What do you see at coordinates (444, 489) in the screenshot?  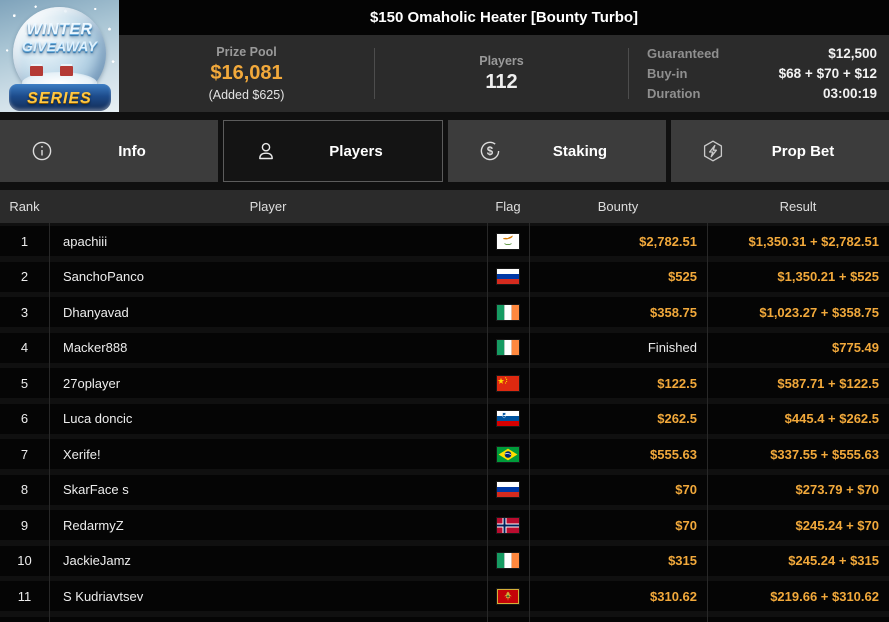 I see `table-row: 8 SkarFace s $70 $273.79 + $70` at bounding box center [444, 489].